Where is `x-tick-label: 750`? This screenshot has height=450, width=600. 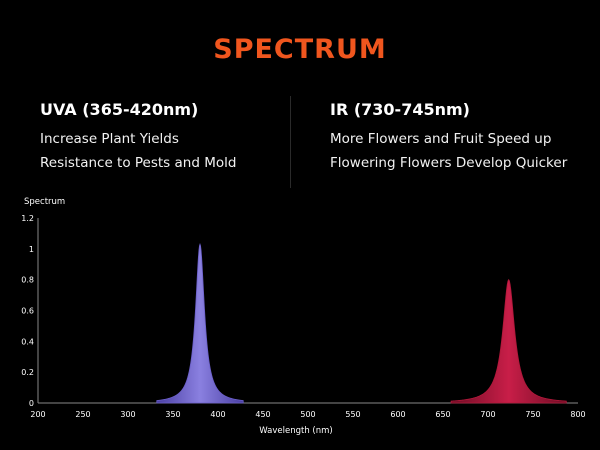 x-tick-label: 750 is located at coordinates (532, 414).